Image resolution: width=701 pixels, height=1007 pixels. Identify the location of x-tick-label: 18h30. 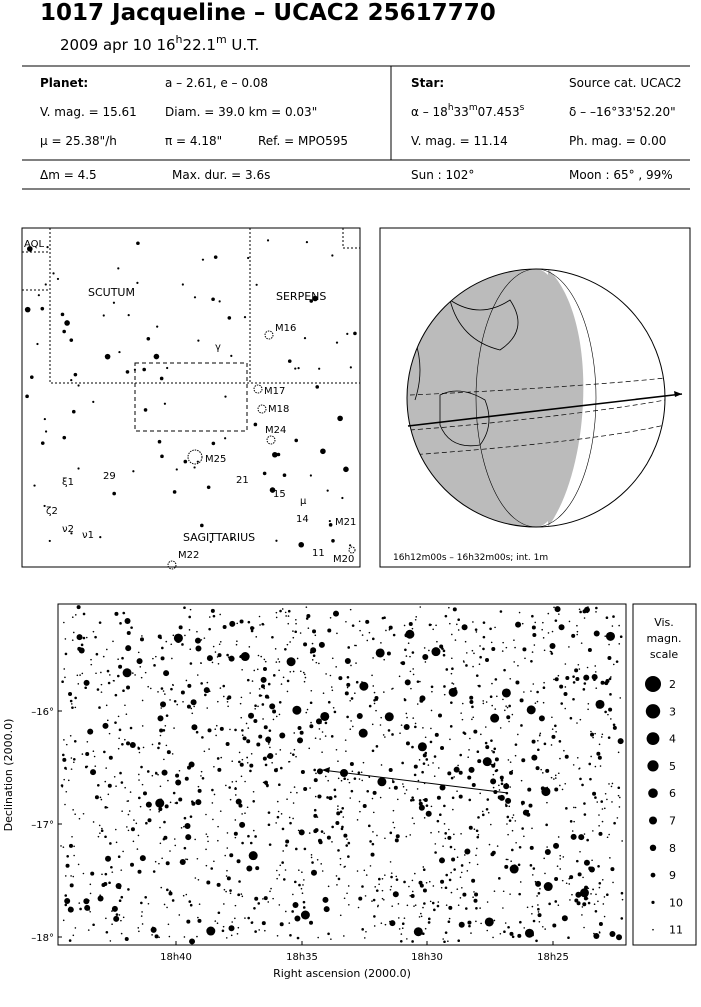
(427, 957).